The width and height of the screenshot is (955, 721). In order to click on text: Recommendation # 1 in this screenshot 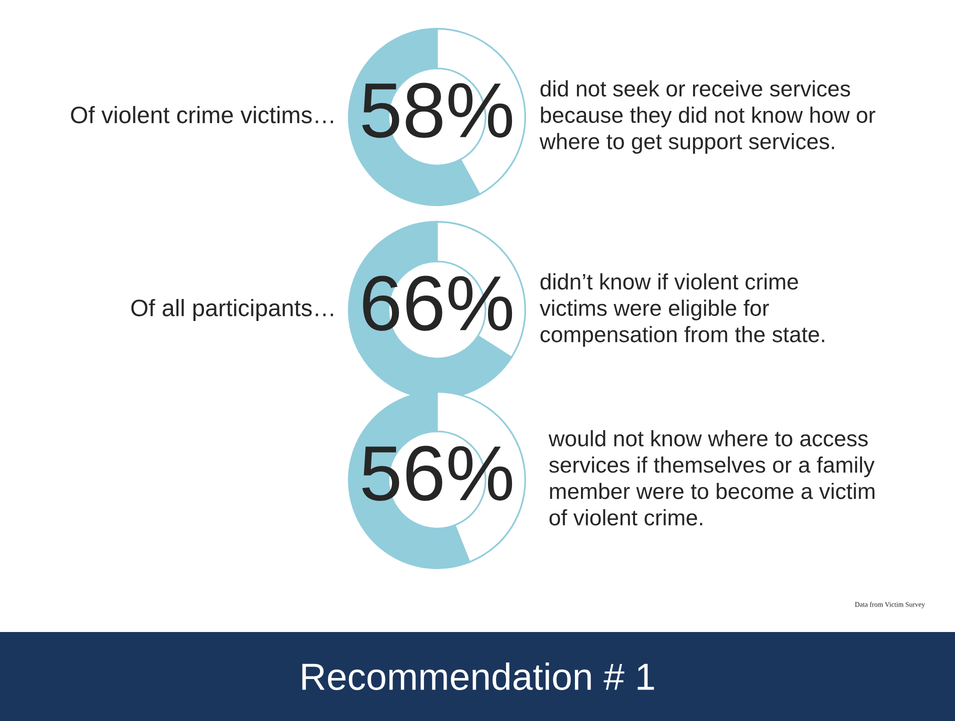, I will do `click(478, 676)`.